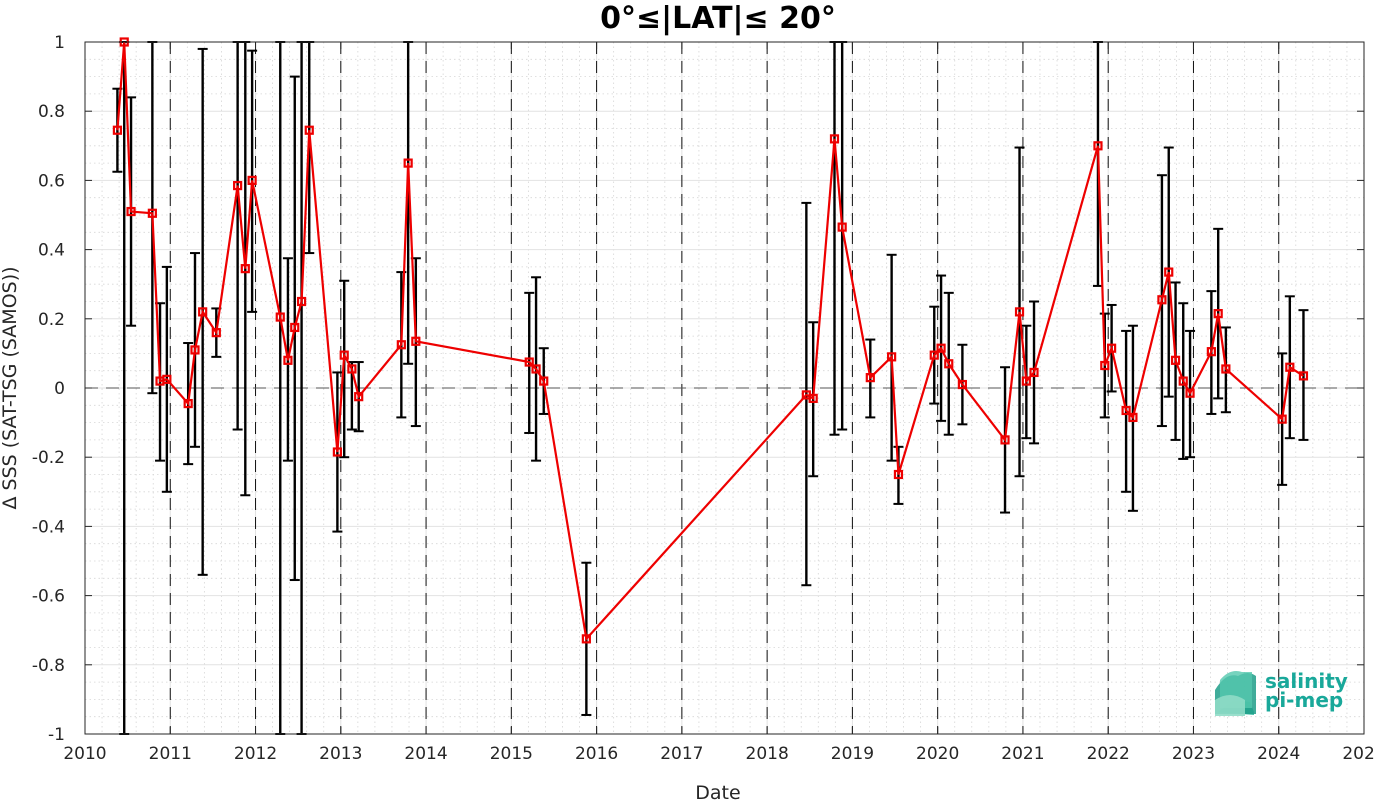  I want to click on y-axis-label: Δ SSS (SAT-TSG (SAMOS)), so click(10, 387).